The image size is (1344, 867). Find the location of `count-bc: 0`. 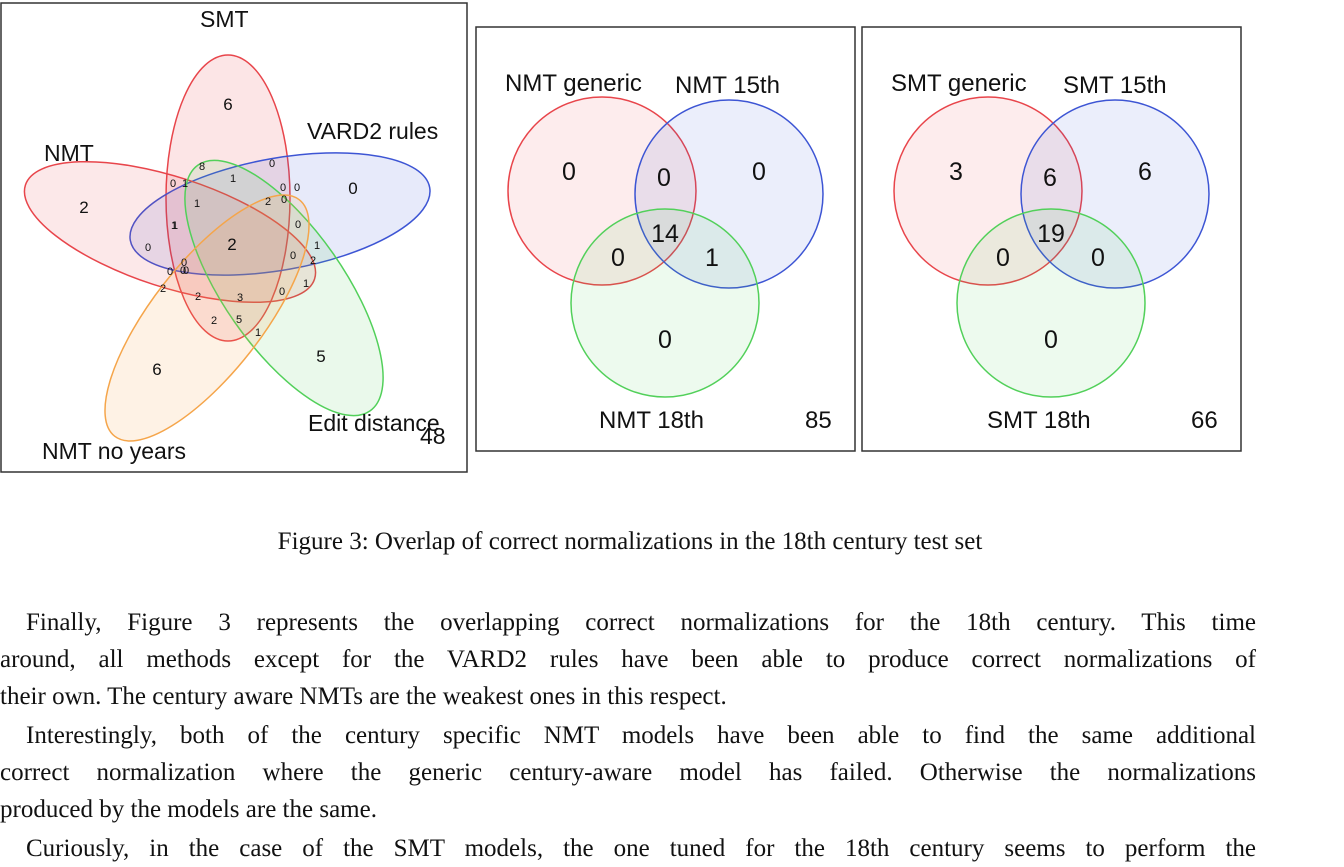

count-bc: 0 is located at coordinates (1098, 258).